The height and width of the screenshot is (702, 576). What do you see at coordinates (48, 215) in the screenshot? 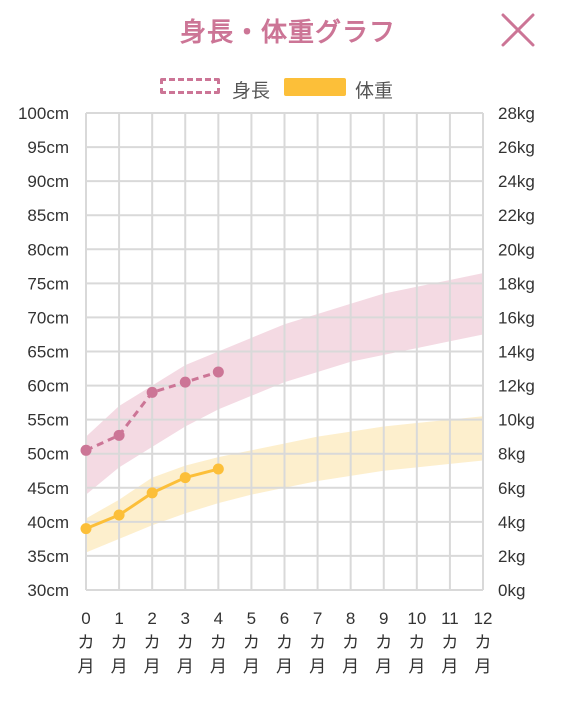
I see `y-left-tick-label: 85cm` at bounding box center [48, 215].